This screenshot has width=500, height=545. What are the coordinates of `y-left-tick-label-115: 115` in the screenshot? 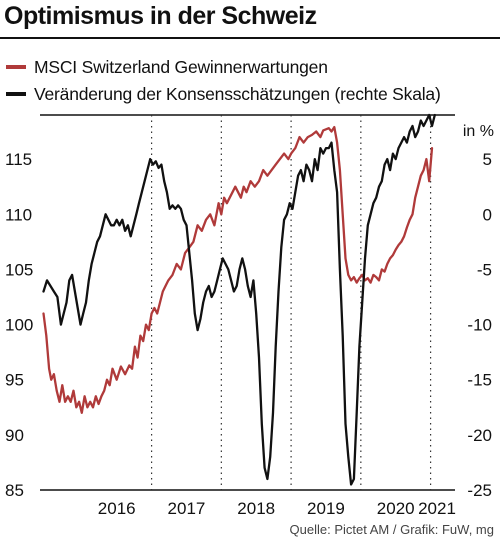 It's located at (18, 159).